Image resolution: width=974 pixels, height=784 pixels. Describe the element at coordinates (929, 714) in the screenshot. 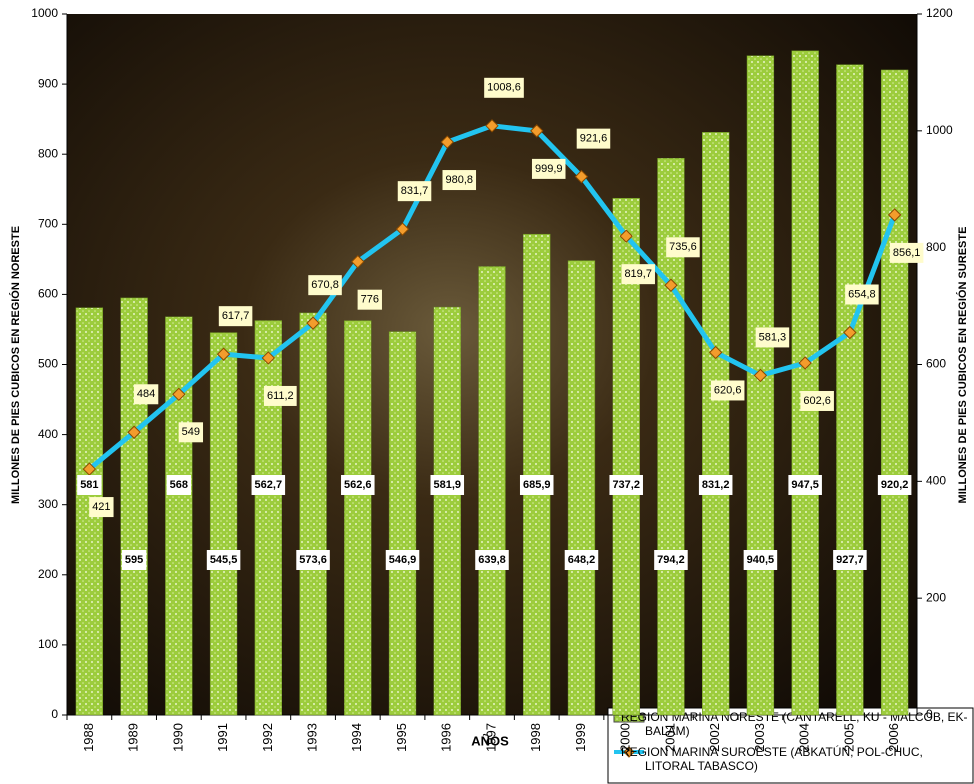

I see `y2-tick-label: 0` at that location.